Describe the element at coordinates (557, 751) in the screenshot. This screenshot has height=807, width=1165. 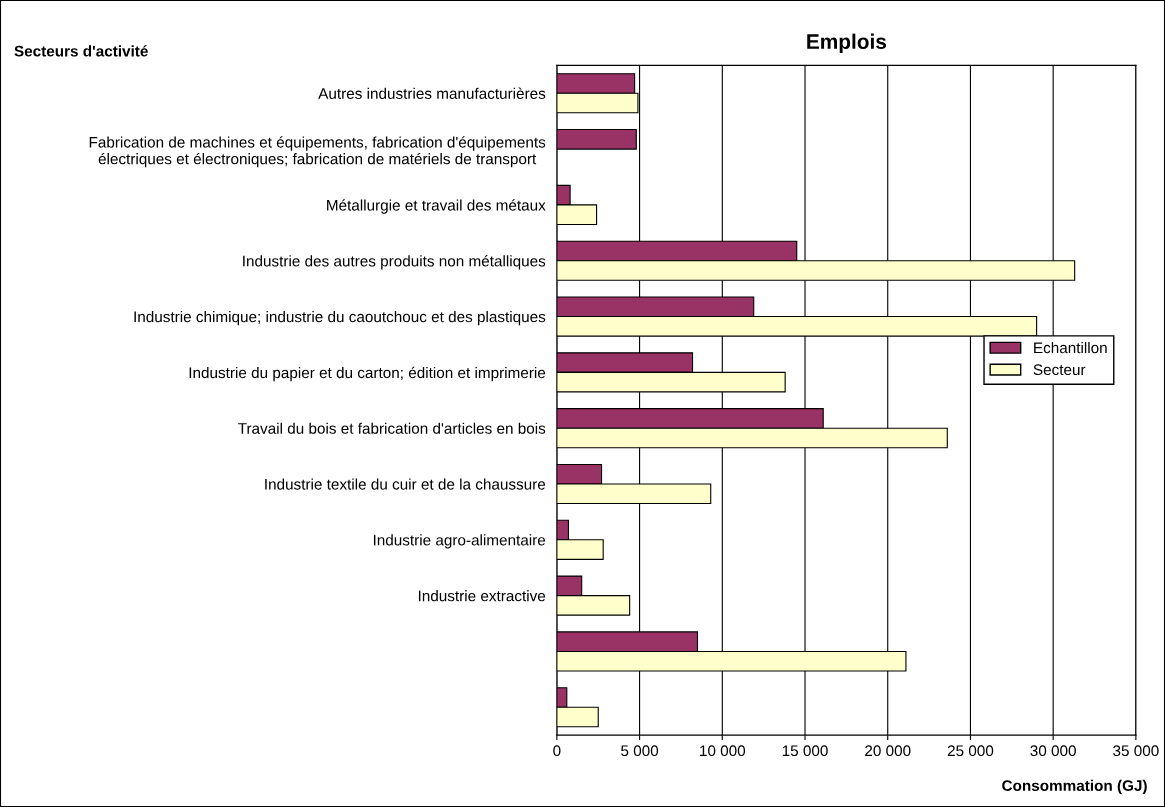
I see `x-tick-label: 0` at that location.